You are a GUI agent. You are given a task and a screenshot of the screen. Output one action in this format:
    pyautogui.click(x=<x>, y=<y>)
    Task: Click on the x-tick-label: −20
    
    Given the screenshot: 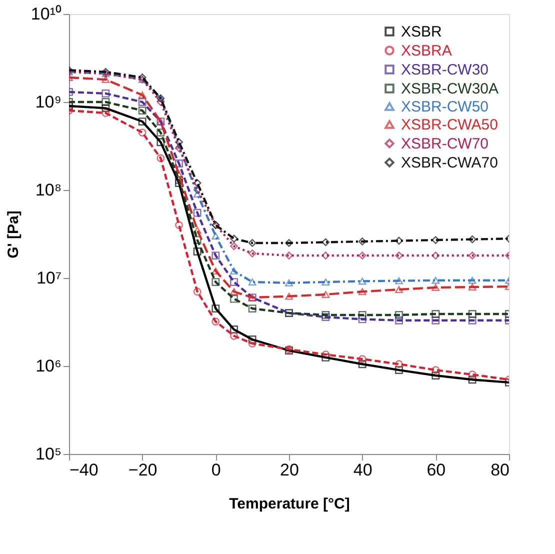 What is the action you would take?
    pyautogui.click(x=143, y=470)
    